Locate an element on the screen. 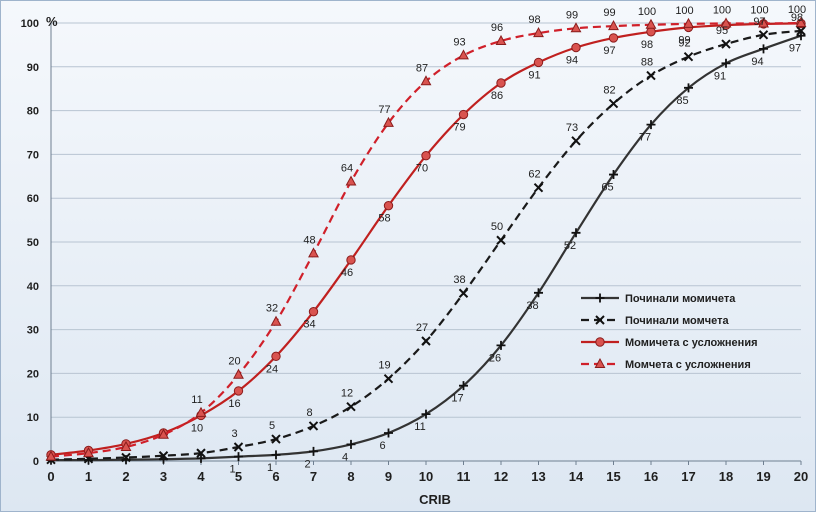 The image size is (816, 512). data-label: 48 is located at coordinates (309, 240).